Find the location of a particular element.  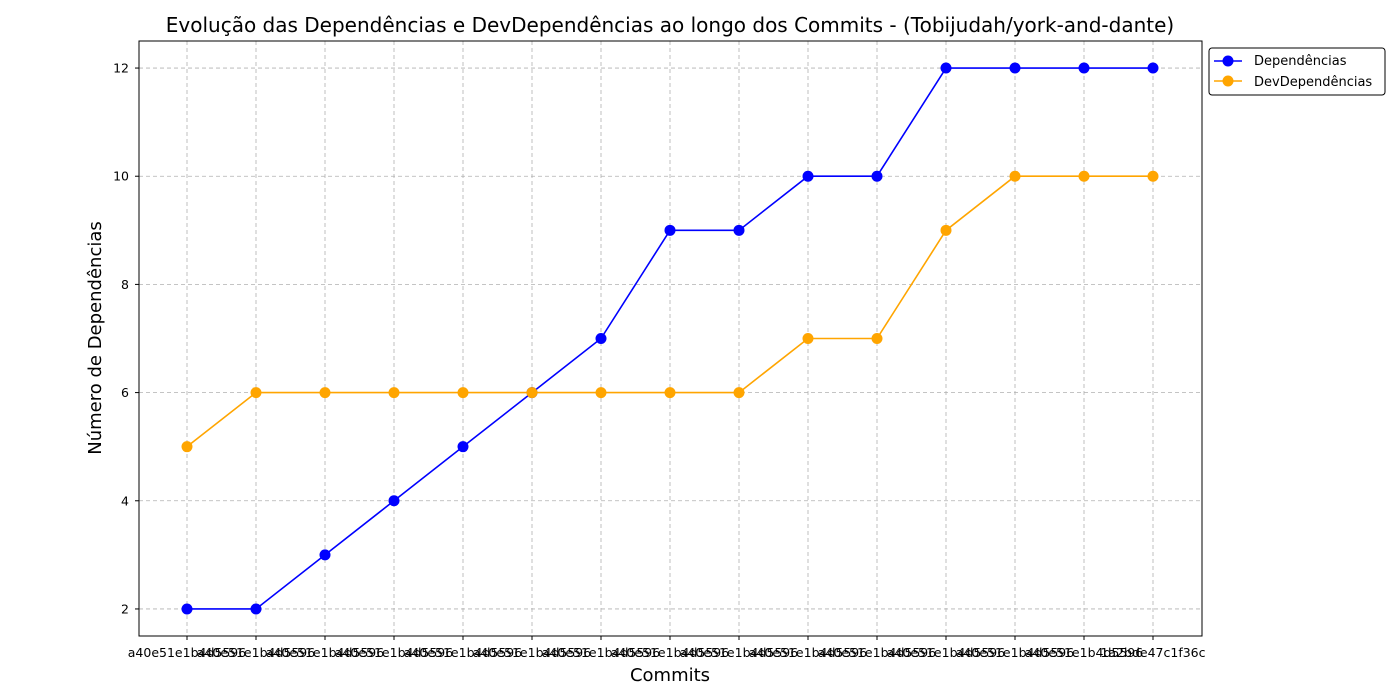

x-axis-label: Commits is located at coordinates (670, 675).